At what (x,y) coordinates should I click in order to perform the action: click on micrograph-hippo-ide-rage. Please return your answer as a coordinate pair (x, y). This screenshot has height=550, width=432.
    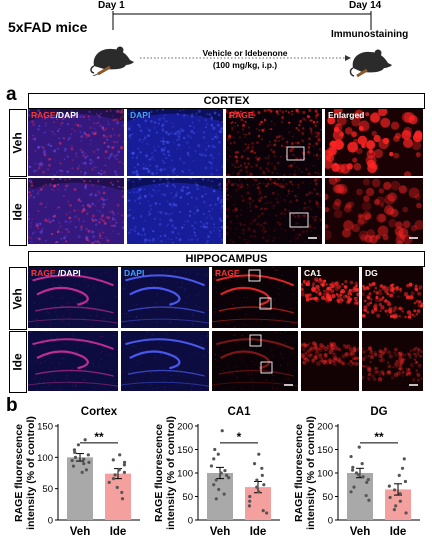
    Looking at the image, I should click on (255, 361).